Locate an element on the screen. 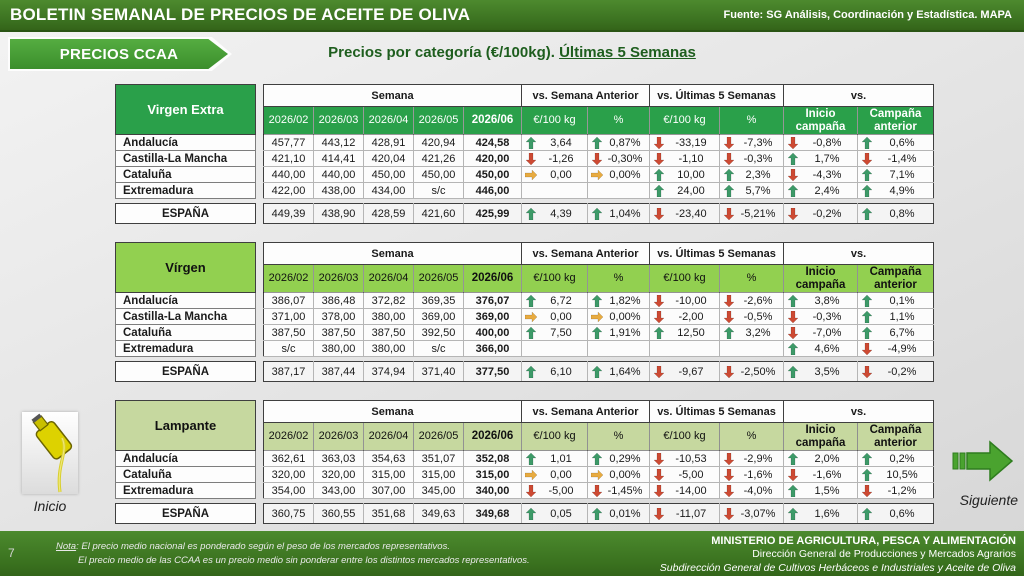 The height and width of the screenshot is (576, 1024). region-label-cell: Andalucía is located at coordinates (185, 142).